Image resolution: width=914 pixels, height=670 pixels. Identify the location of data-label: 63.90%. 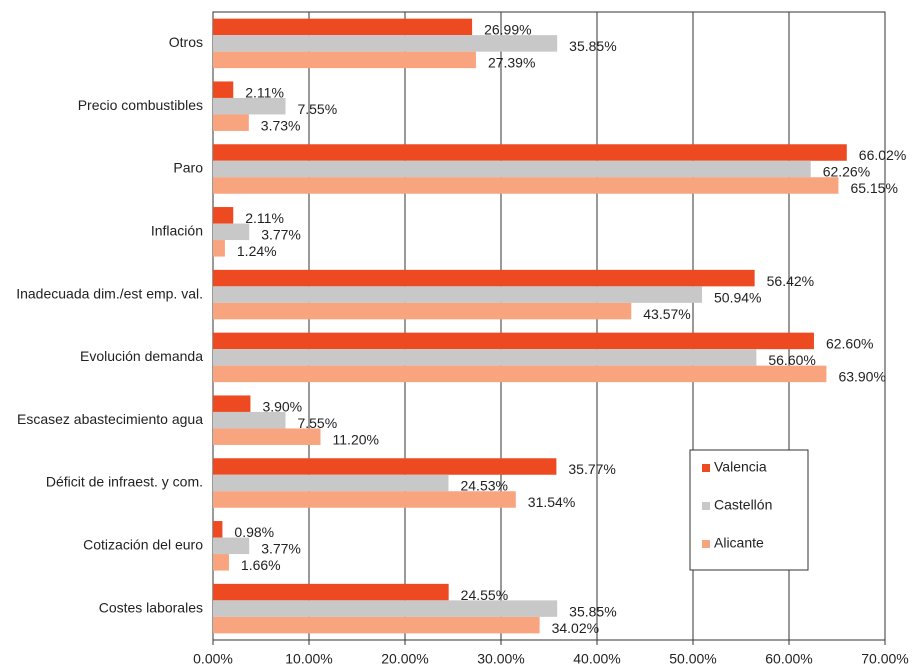
(861, 377).